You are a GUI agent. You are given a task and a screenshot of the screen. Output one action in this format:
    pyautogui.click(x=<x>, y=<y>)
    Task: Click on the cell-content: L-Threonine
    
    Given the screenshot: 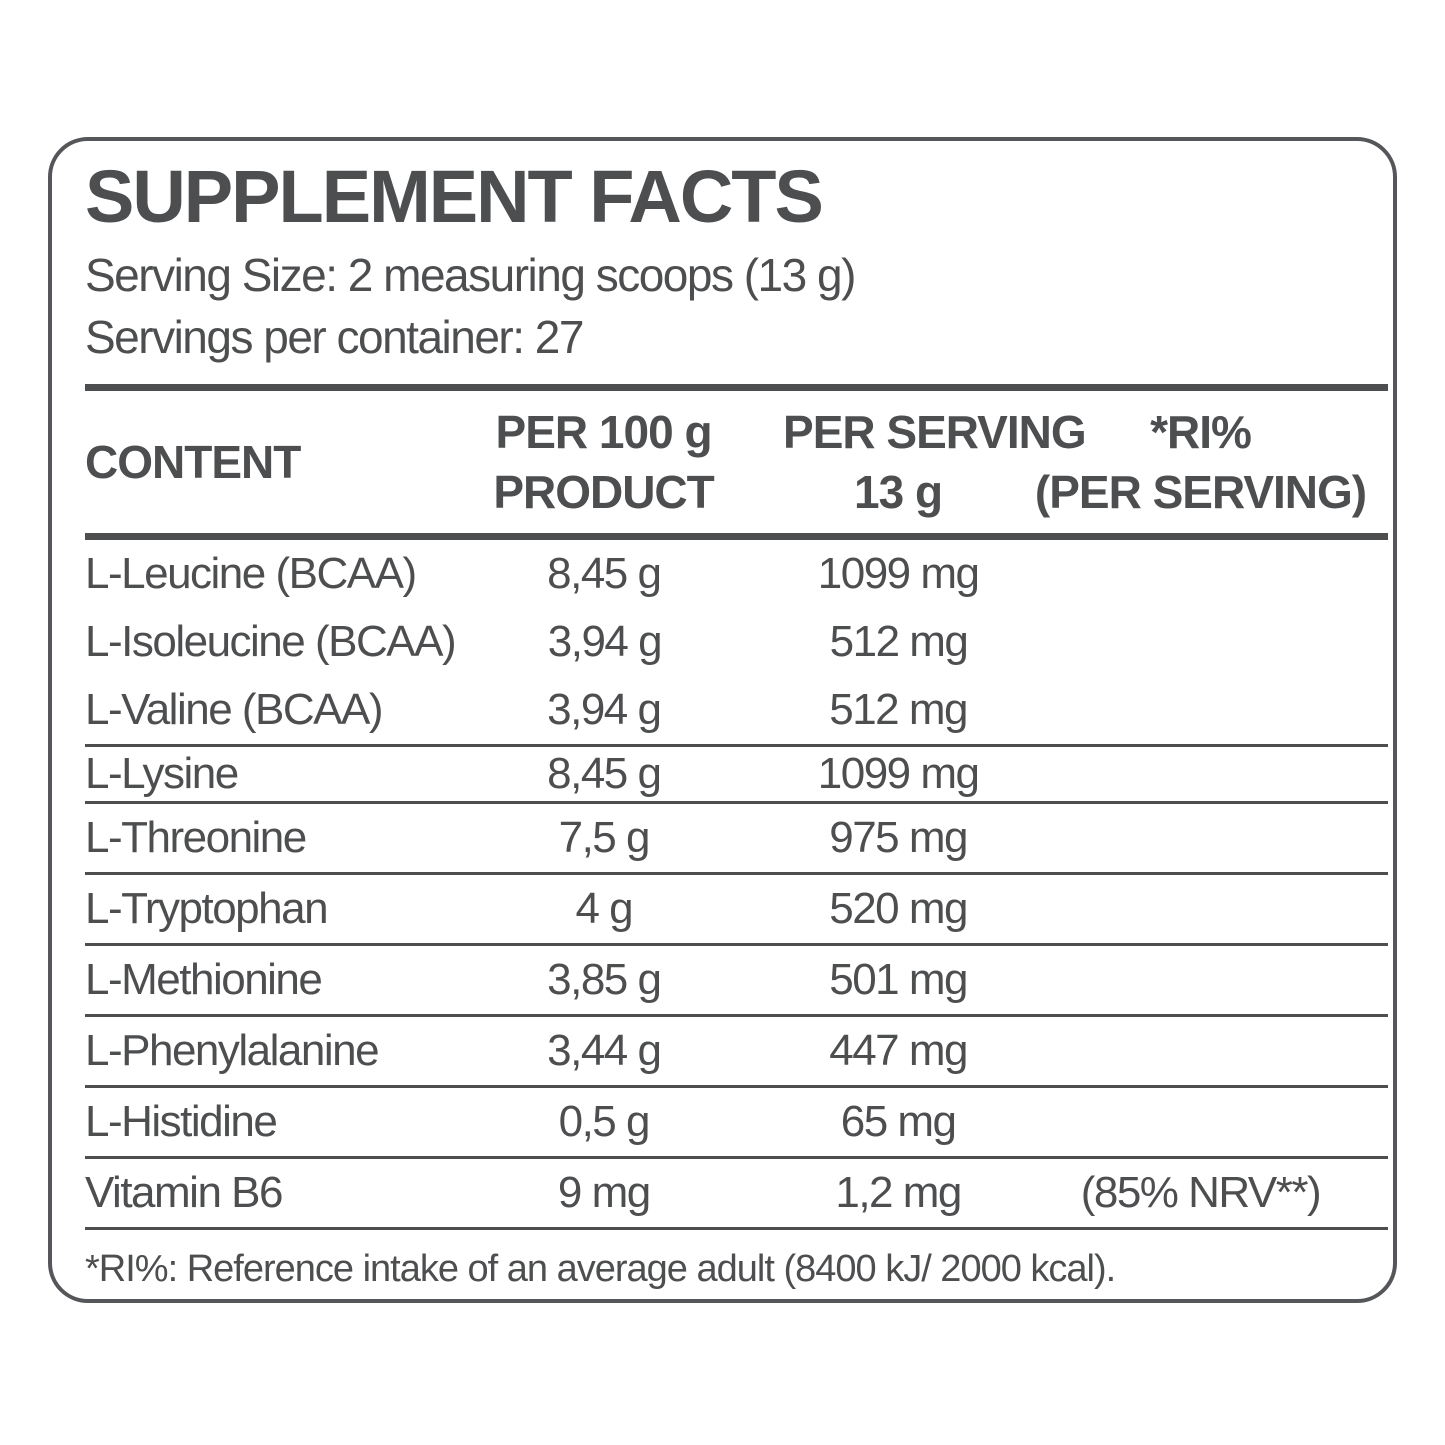 What is the action you would take?
    pyautogui.click(x=196, y=837)
    